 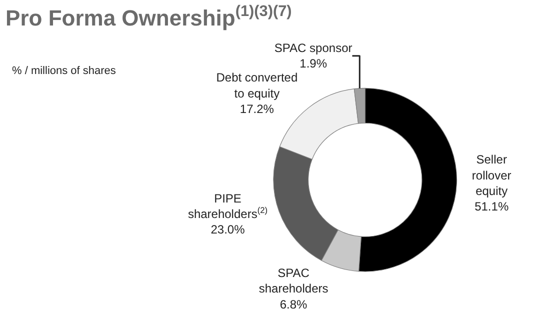 What do you see at coordinates (294, 304) in the screenshot?
I see `data-label: 6.8%` at bounding box center [294, 304].